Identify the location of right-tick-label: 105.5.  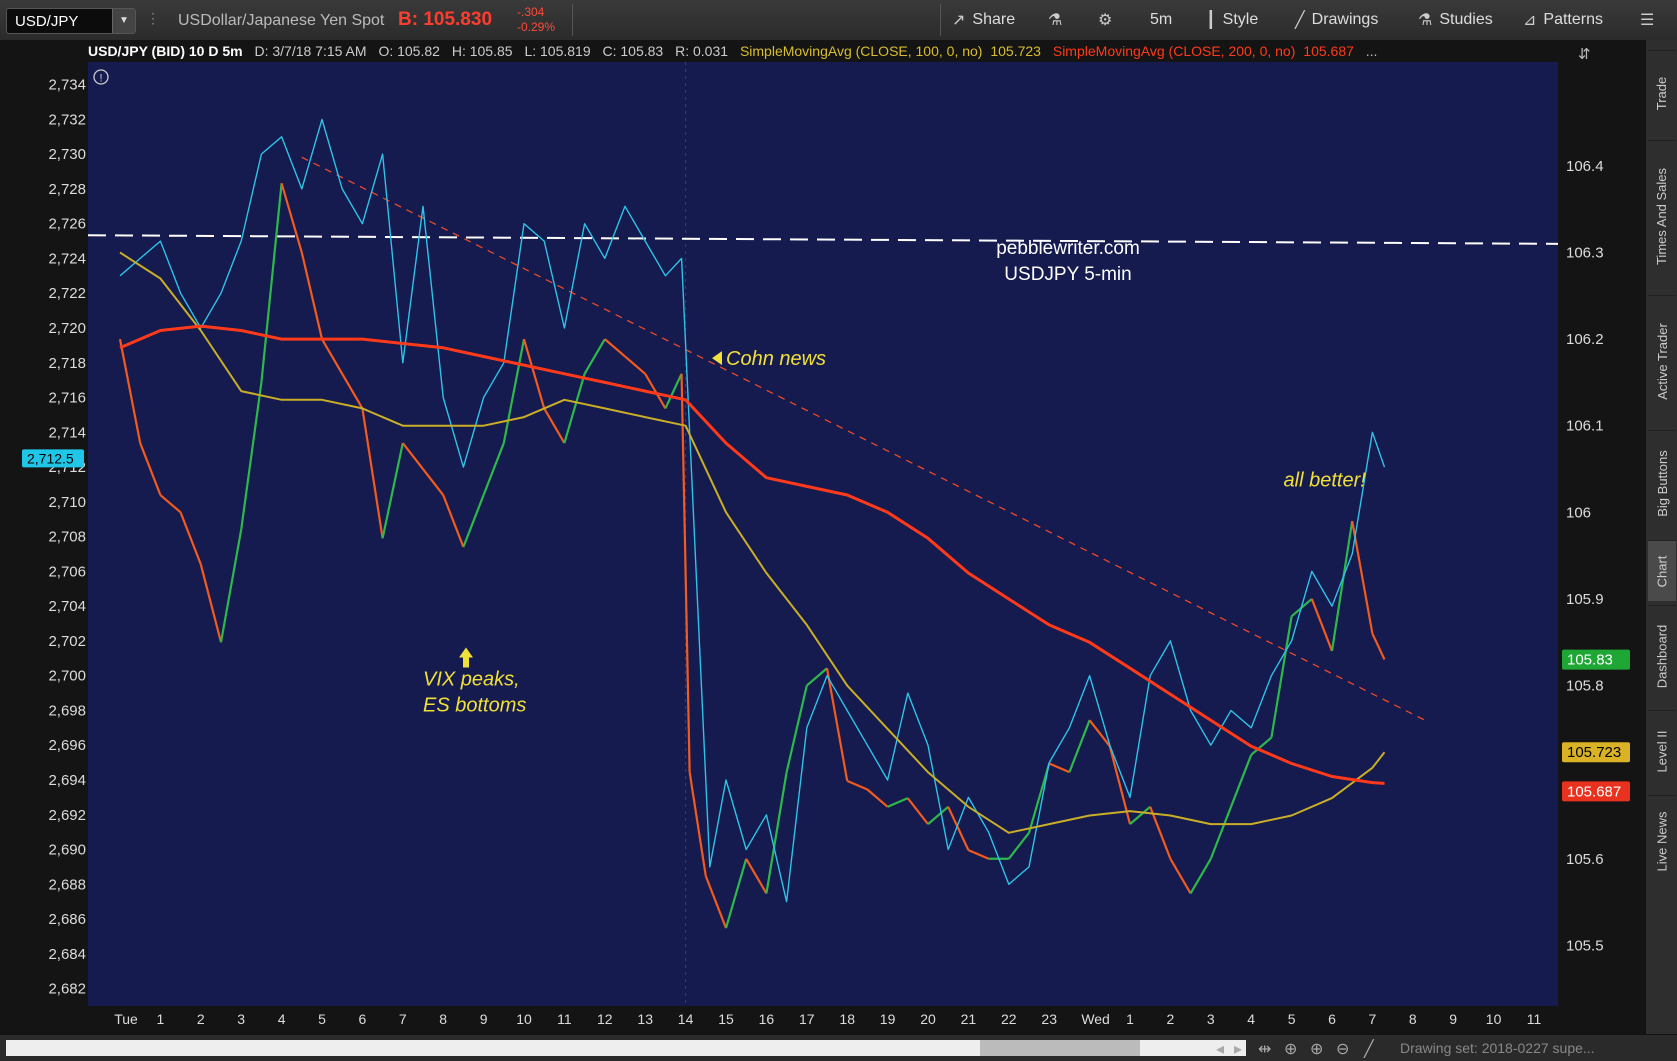
(1585, 945).